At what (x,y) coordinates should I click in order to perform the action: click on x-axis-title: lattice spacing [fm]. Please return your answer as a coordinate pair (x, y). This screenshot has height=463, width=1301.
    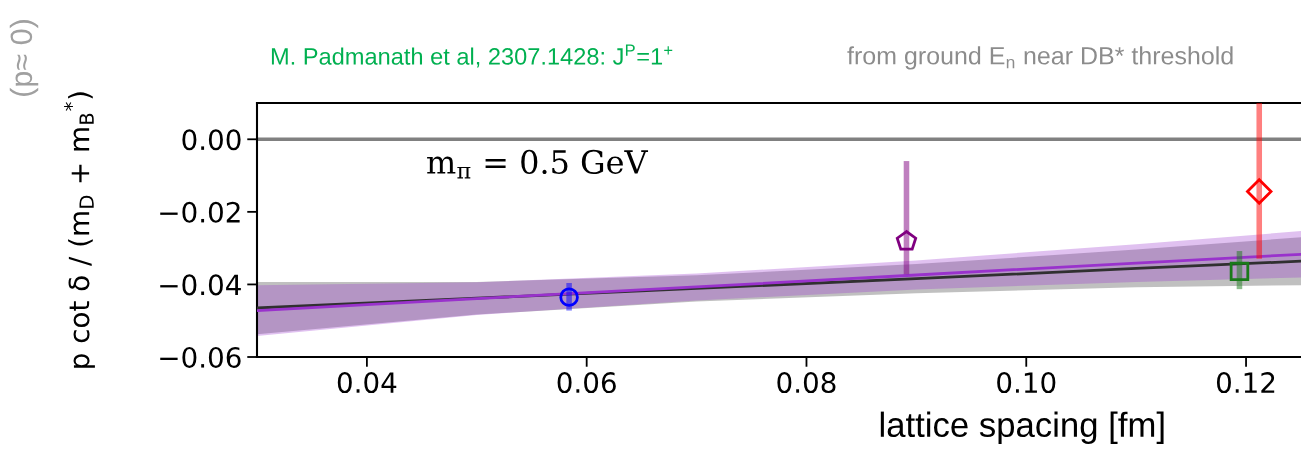
    Looking at the image, I should click on (1022, 427).